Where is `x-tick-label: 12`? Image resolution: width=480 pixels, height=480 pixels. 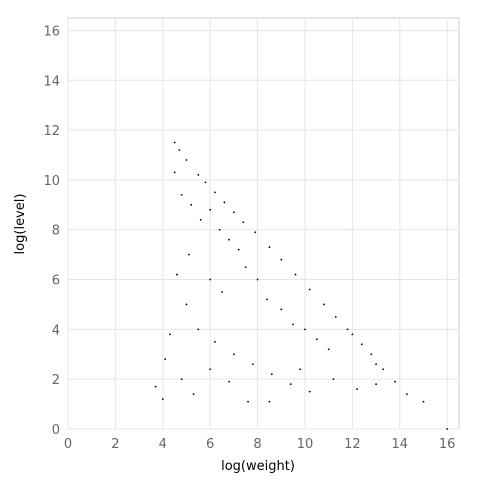
x-tick-label: 12 is located at coordinates (352, 444).